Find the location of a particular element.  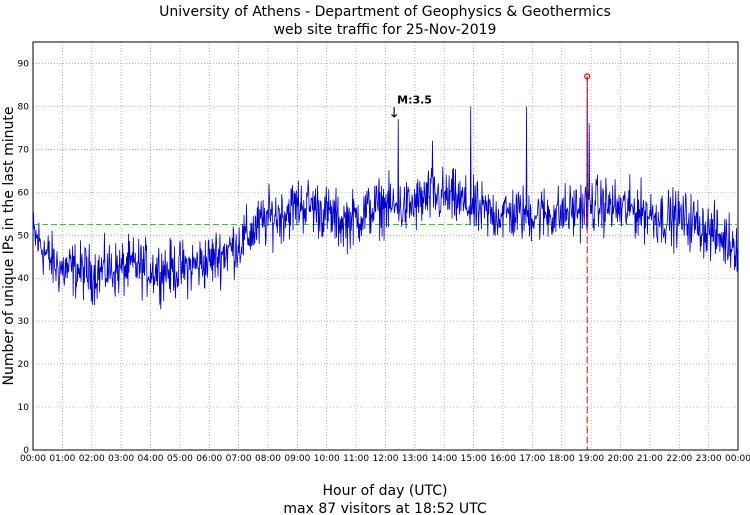

y-tick-label: 80 is located at coordinates (24, 107).